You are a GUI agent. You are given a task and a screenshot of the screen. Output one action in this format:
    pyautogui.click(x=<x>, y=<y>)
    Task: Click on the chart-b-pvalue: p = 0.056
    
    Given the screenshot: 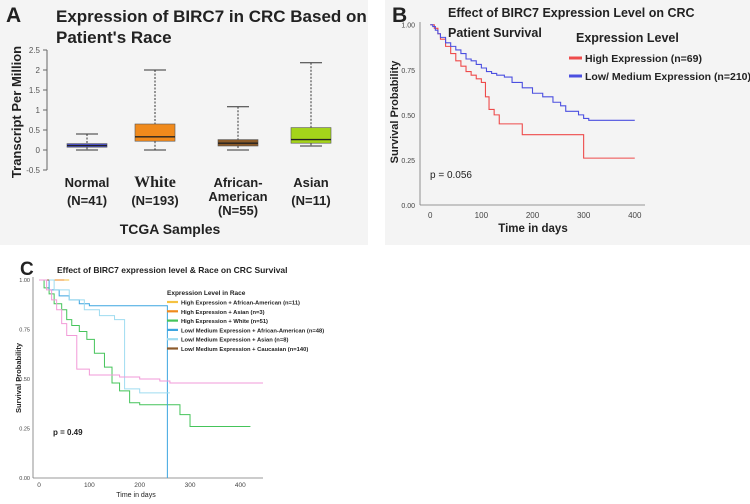 What is the action you would take?
    pyautogui.click(x=451, y=175)
    